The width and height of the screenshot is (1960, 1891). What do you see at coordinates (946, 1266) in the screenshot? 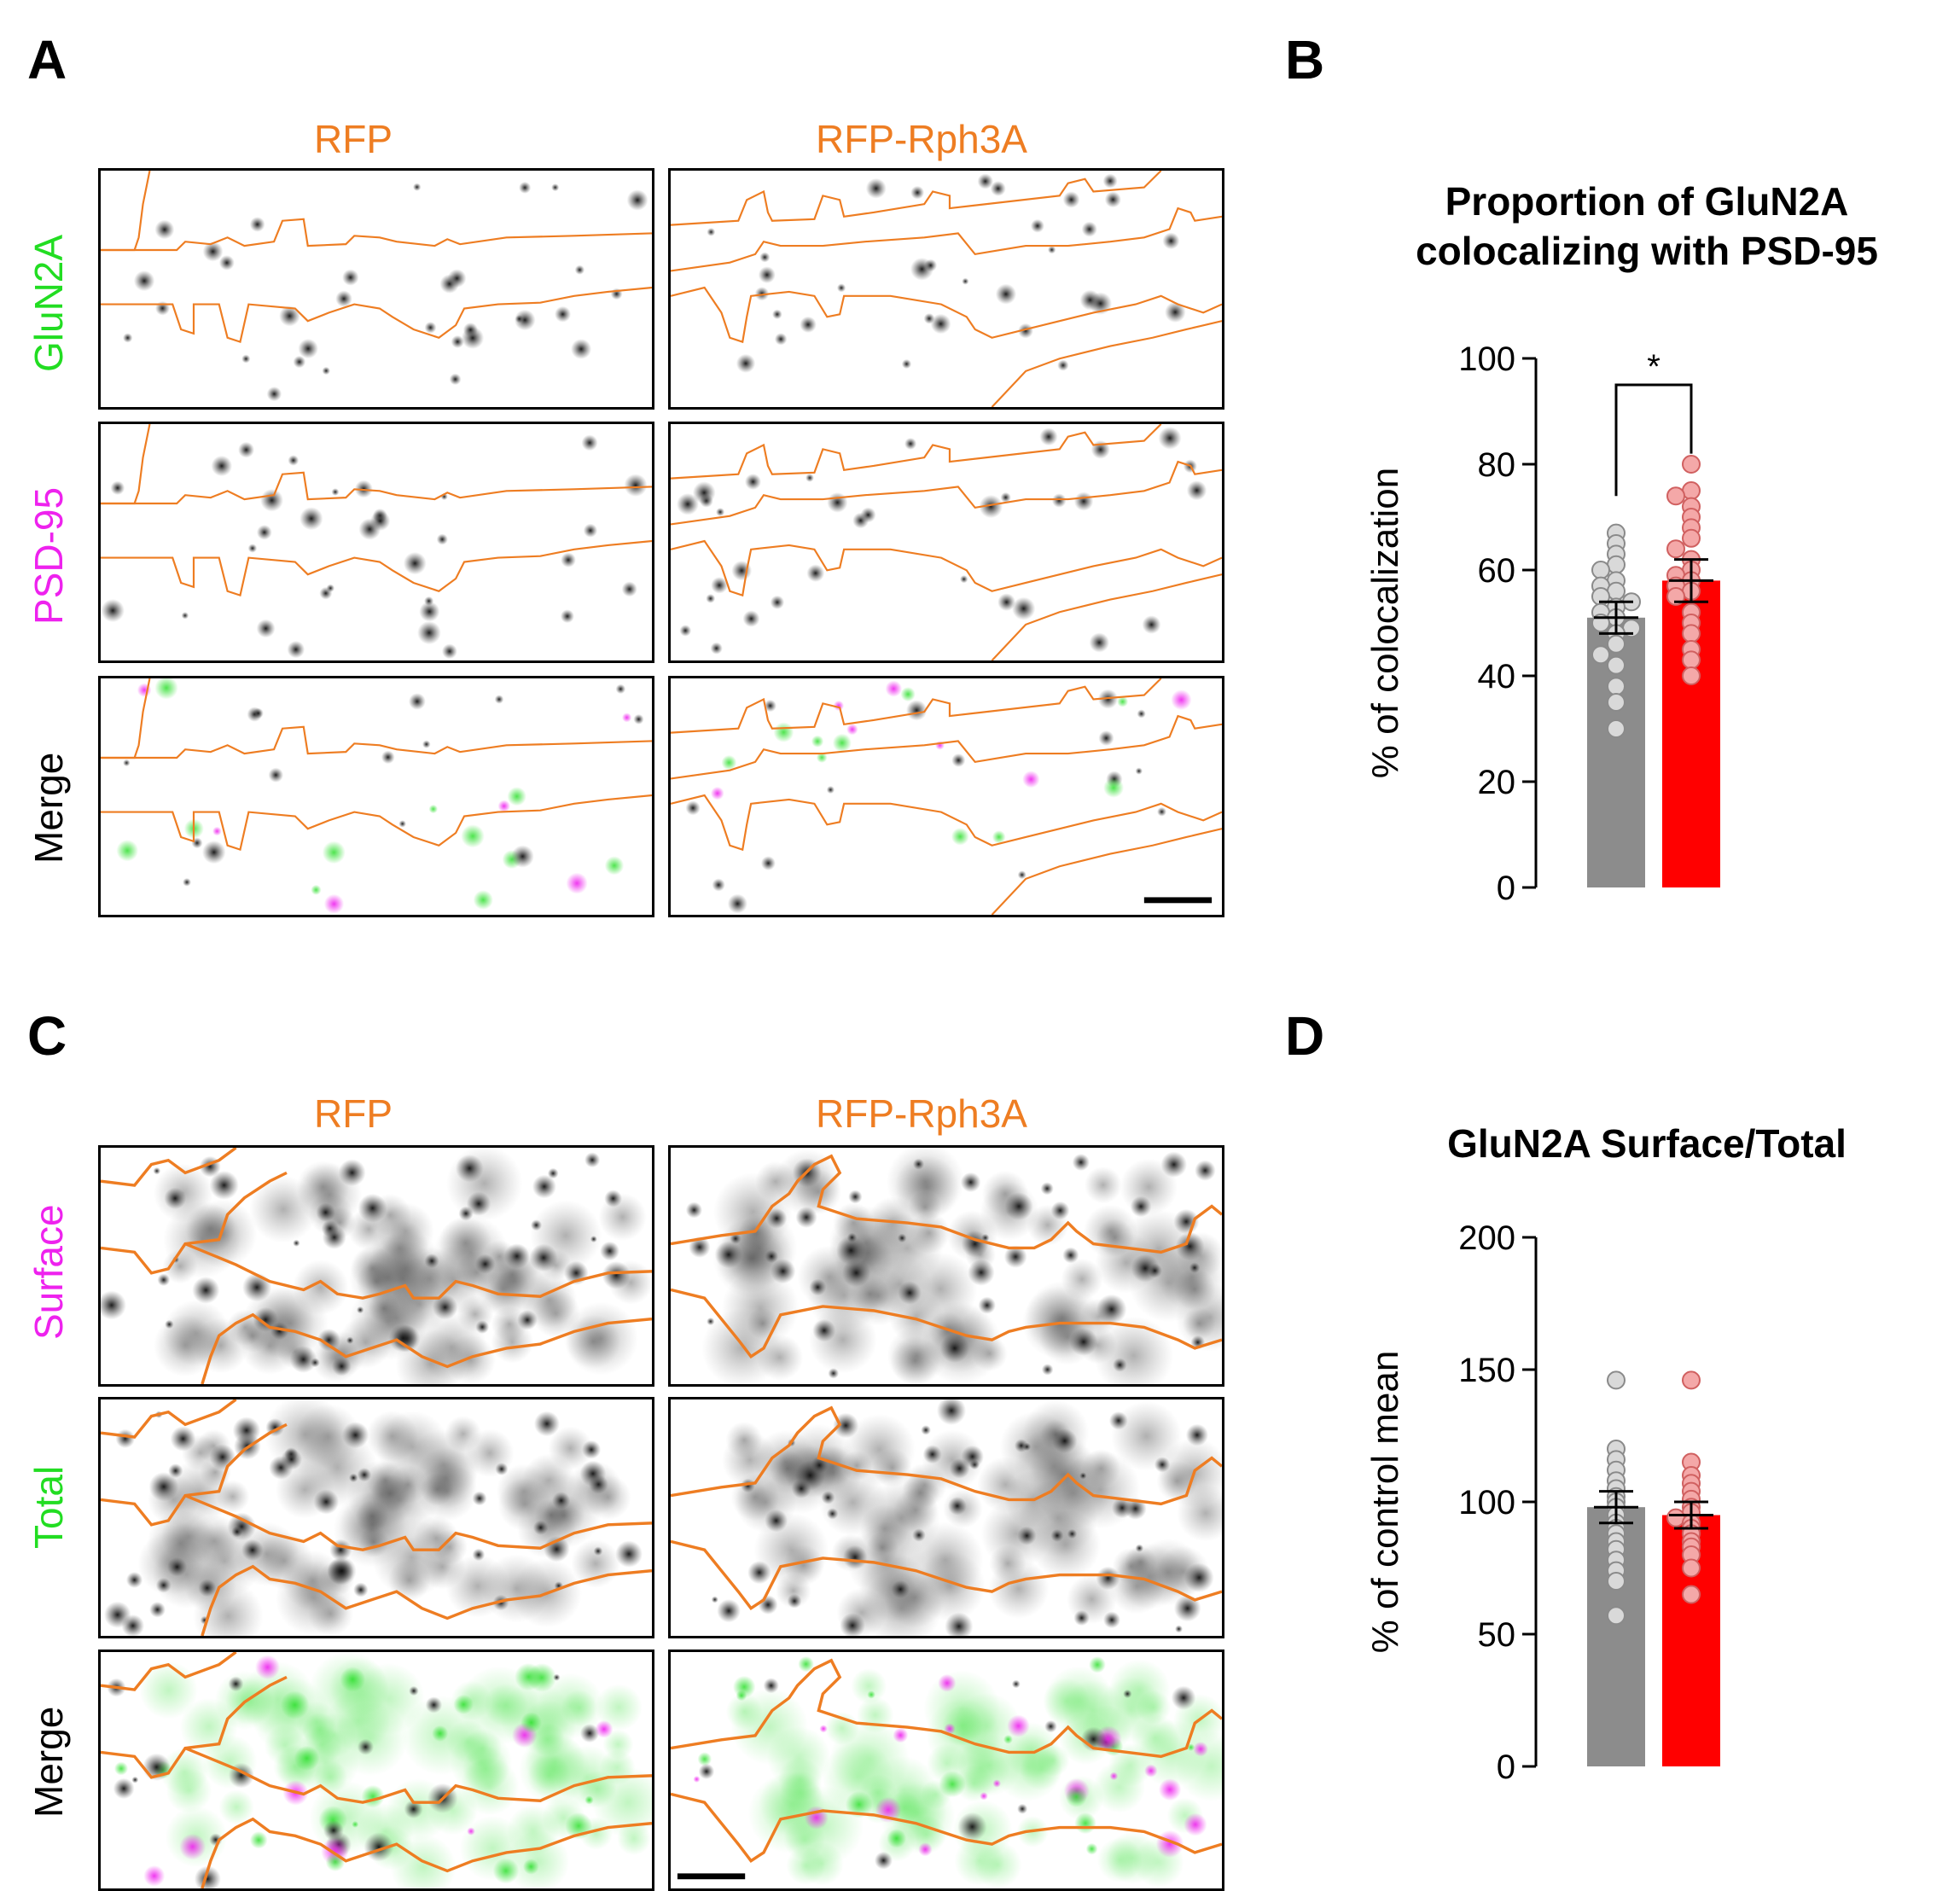
I see `micrograph-c-rph3a-surface` at bounding box center [946, 1266].